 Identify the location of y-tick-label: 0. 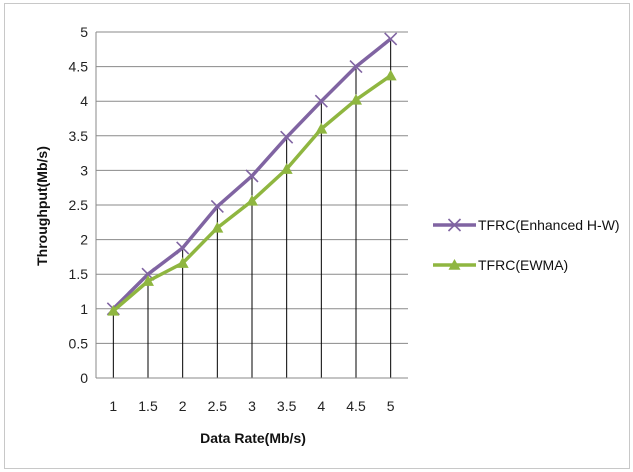
(84, 378).